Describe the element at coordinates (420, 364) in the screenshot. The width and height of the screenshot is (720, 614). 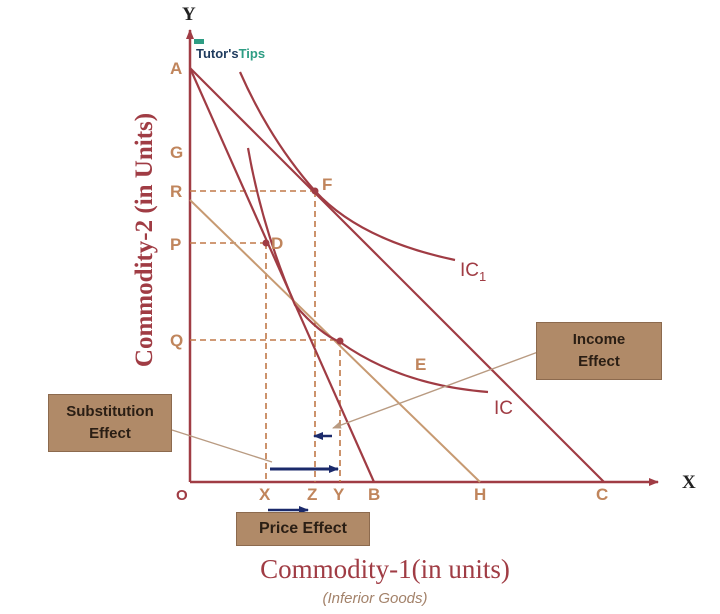
I see `label-e: E` at that location.